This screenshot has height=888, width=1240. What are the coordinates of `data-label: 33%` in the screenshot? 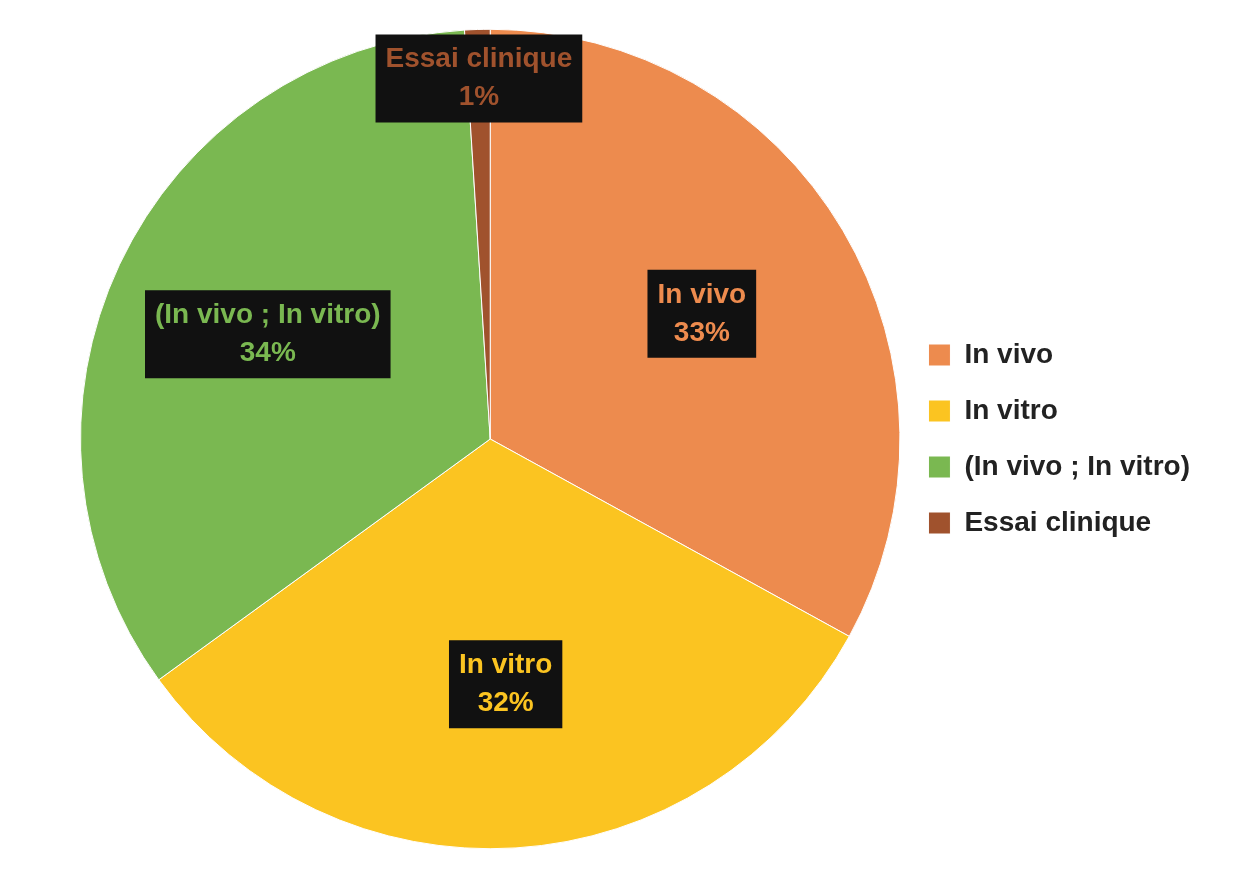 It's located at (701, 331).